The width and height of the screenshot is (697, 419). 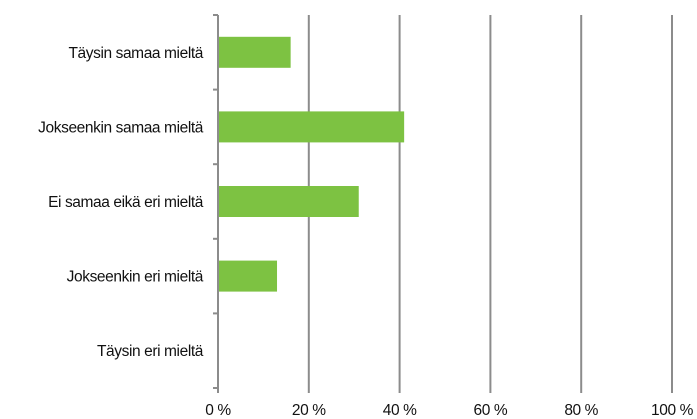 What do you see at coordinates (135, 53) in the screenshot?
I see `category-label: Täysin samaa mieltä` at bounding box center [135, 53].